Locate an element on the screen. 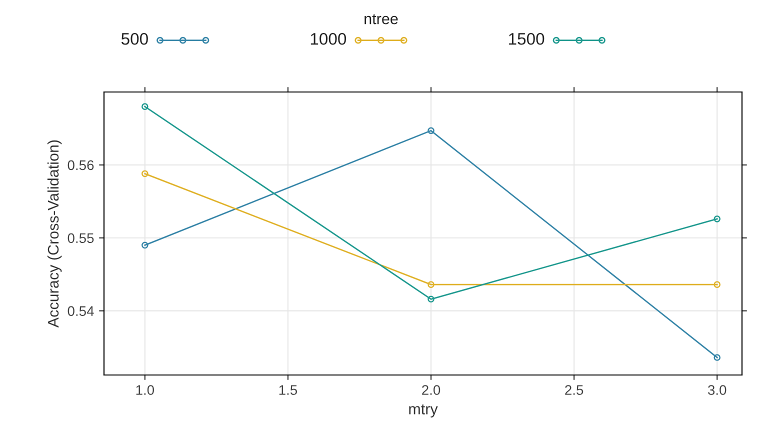 This screenshot has height=448, width=762. y-axis-title: Accuracy (Cross-Validation) is located at coordinates (54, 234).